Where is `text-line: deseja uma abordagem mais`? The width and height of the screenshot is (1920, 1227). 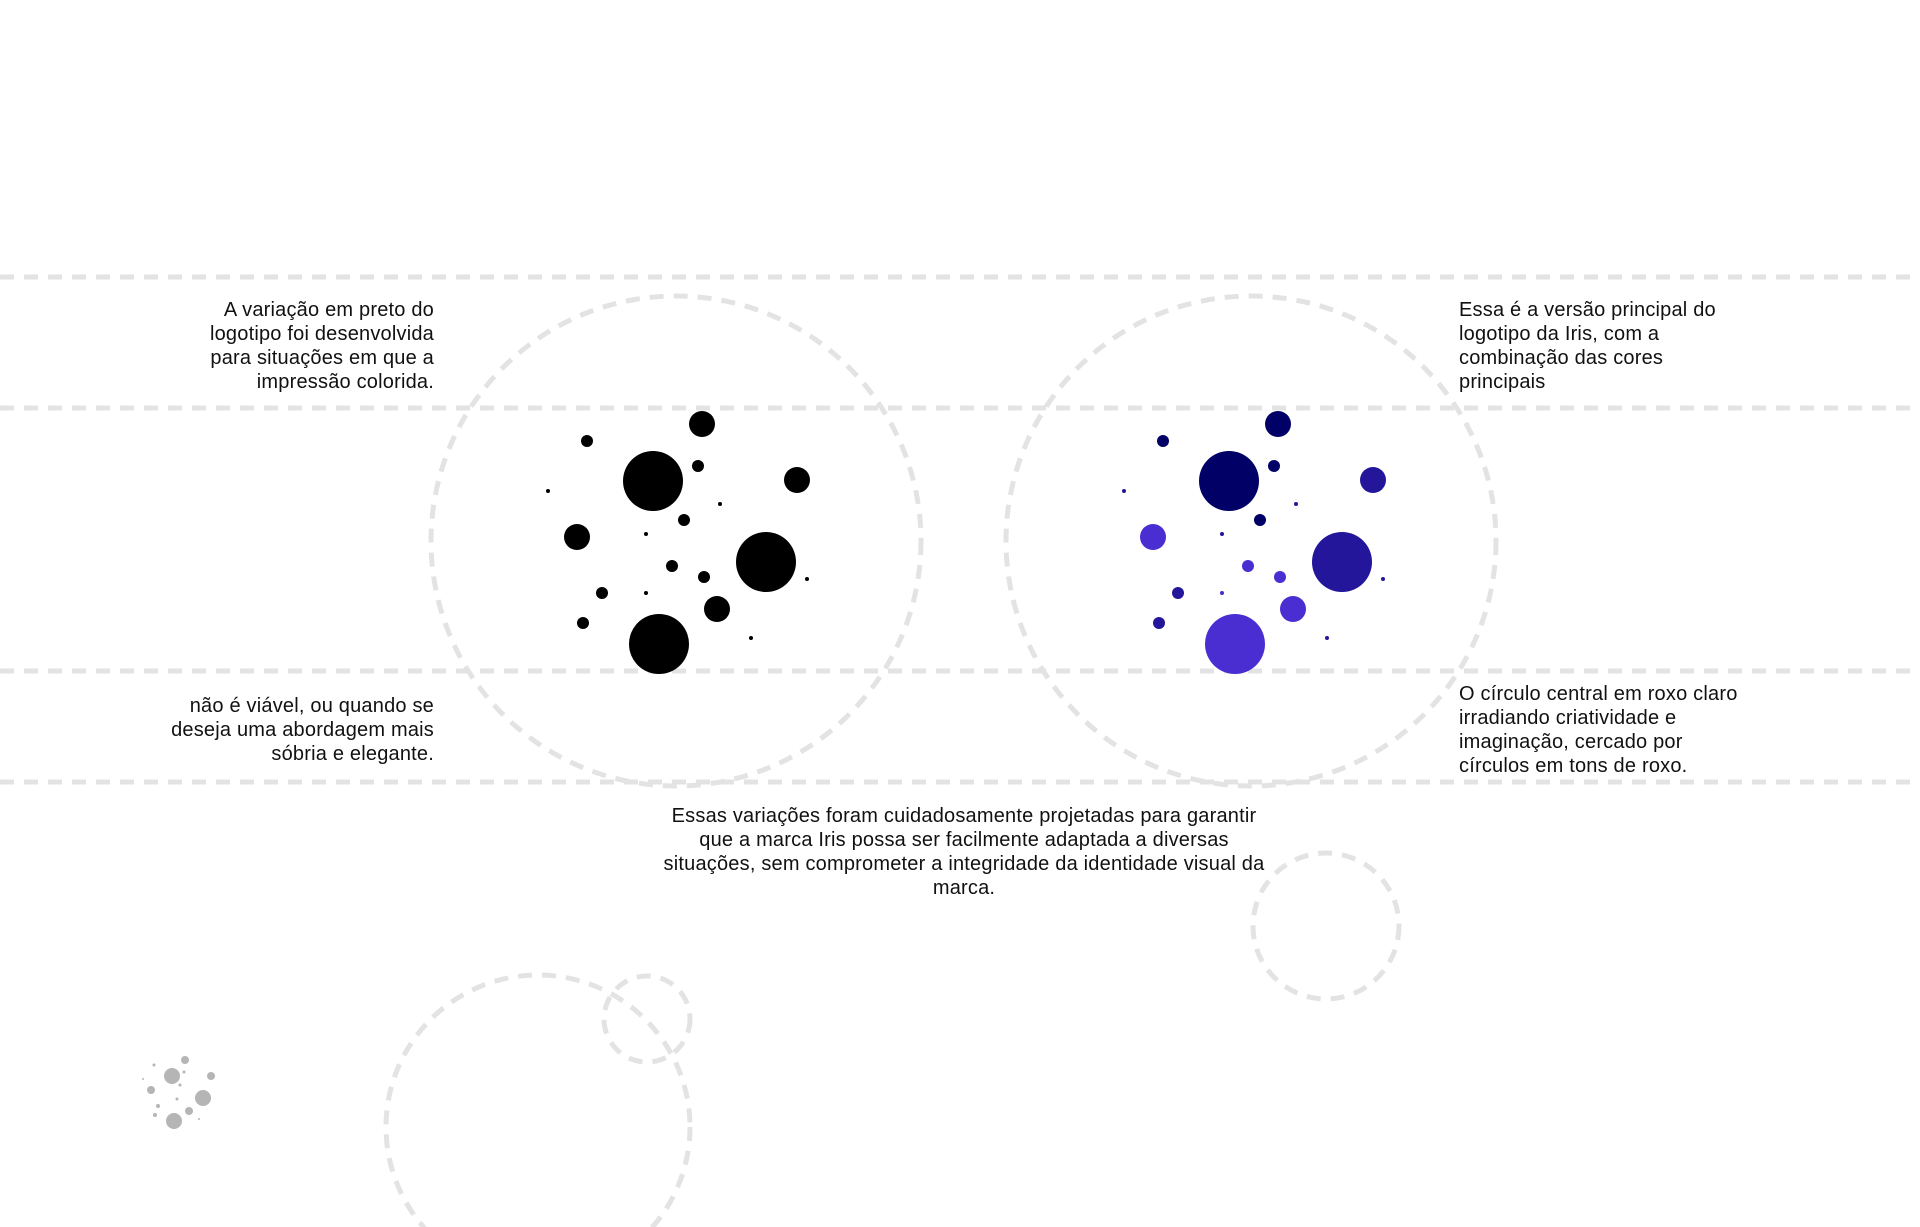 text-line: deseja uma abordagem mais is located at coordinates (302, 730).